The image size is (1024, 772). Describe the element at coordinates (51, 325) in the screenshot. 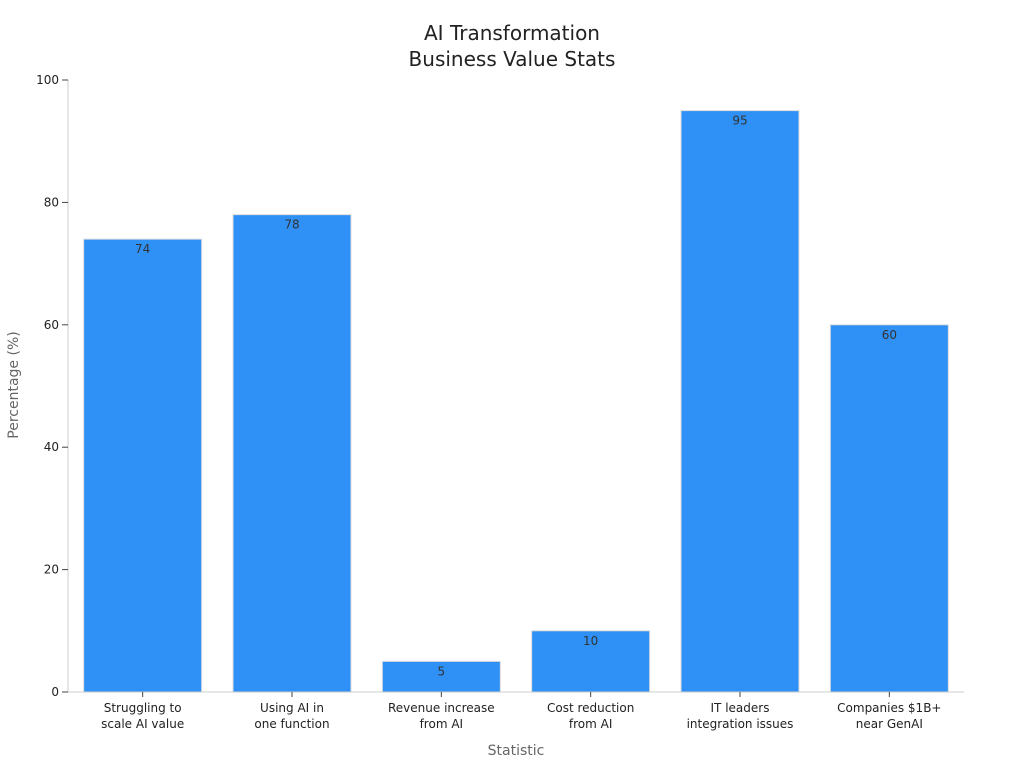

I see `y-tick-label-60: 60` at that location.